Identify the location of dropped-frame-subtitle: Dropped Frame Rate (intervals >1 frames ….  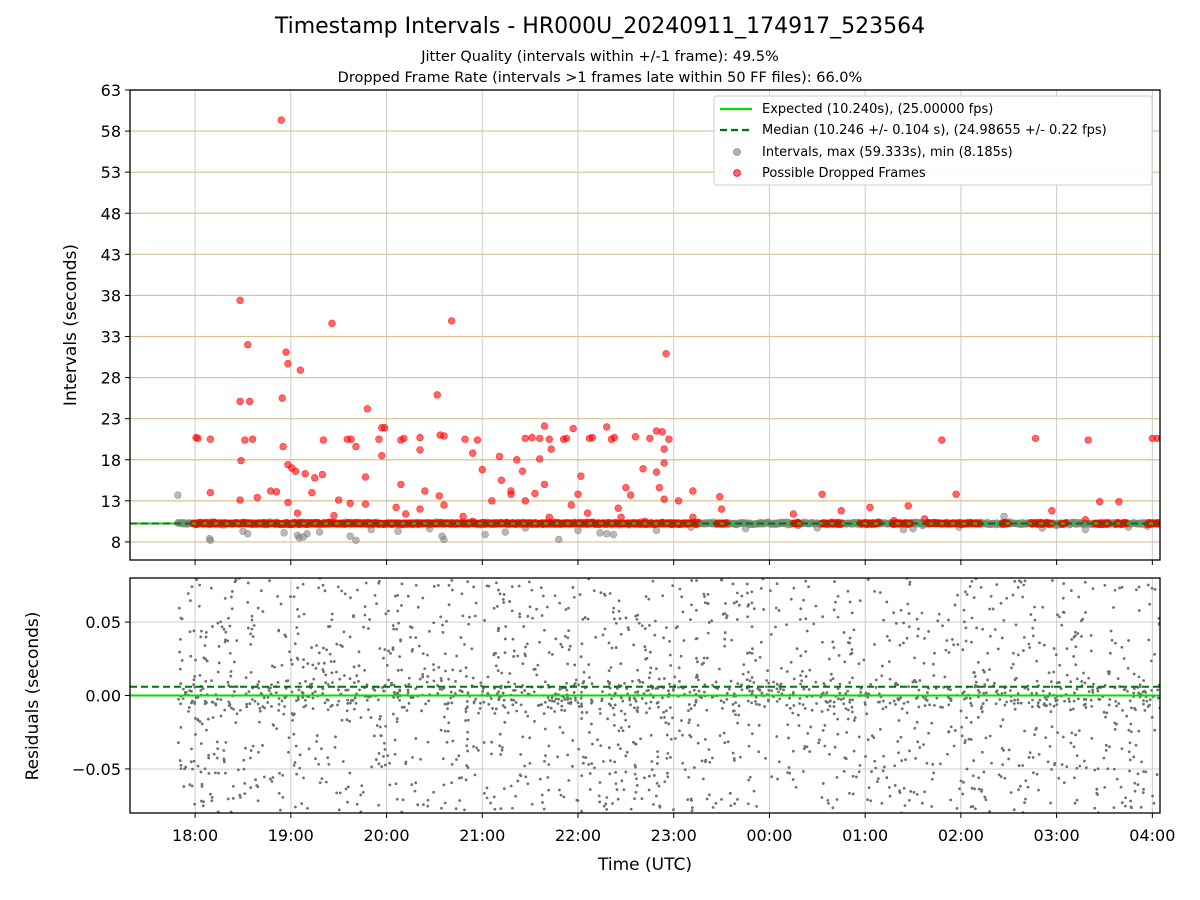
(600, 78).